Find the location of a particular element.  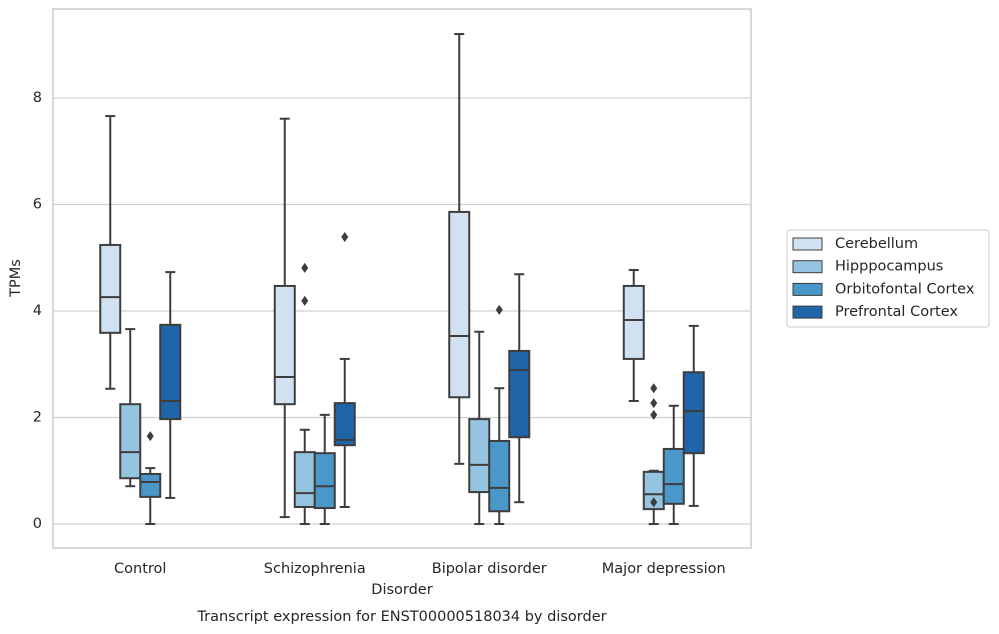

y-axis-label: TPMs is located at coordinates (16, 278).